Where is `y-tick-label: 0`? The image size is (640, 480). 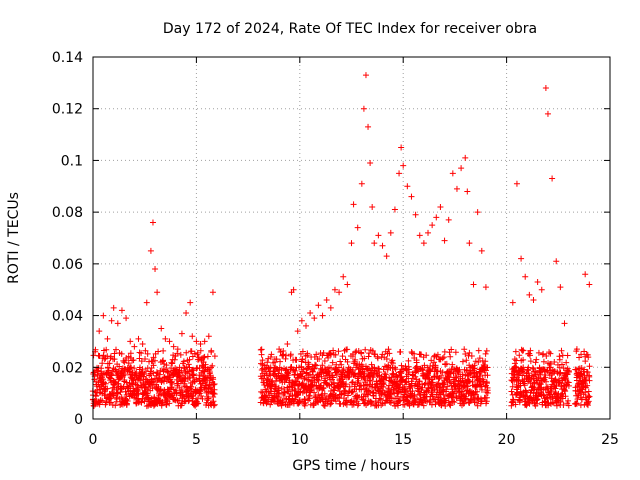 y-tick-label: 0 is located at coordinates (78, 420).